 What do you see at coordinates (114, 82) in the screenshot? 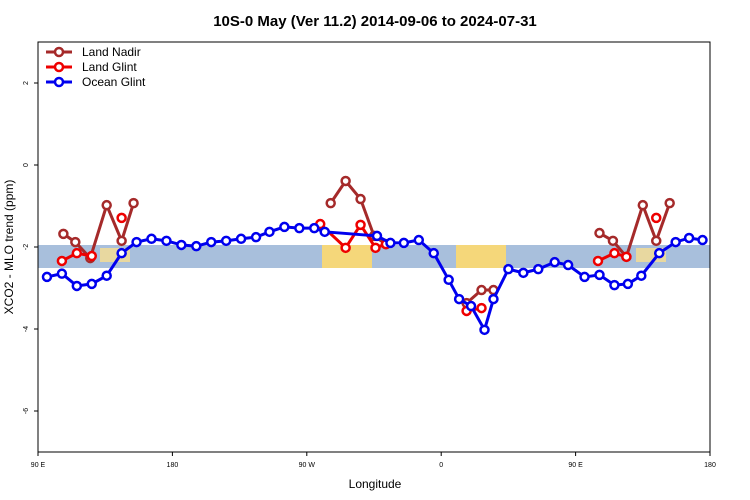
I see `legend-label: Ocean Glint` at bounding box center [114, 82].